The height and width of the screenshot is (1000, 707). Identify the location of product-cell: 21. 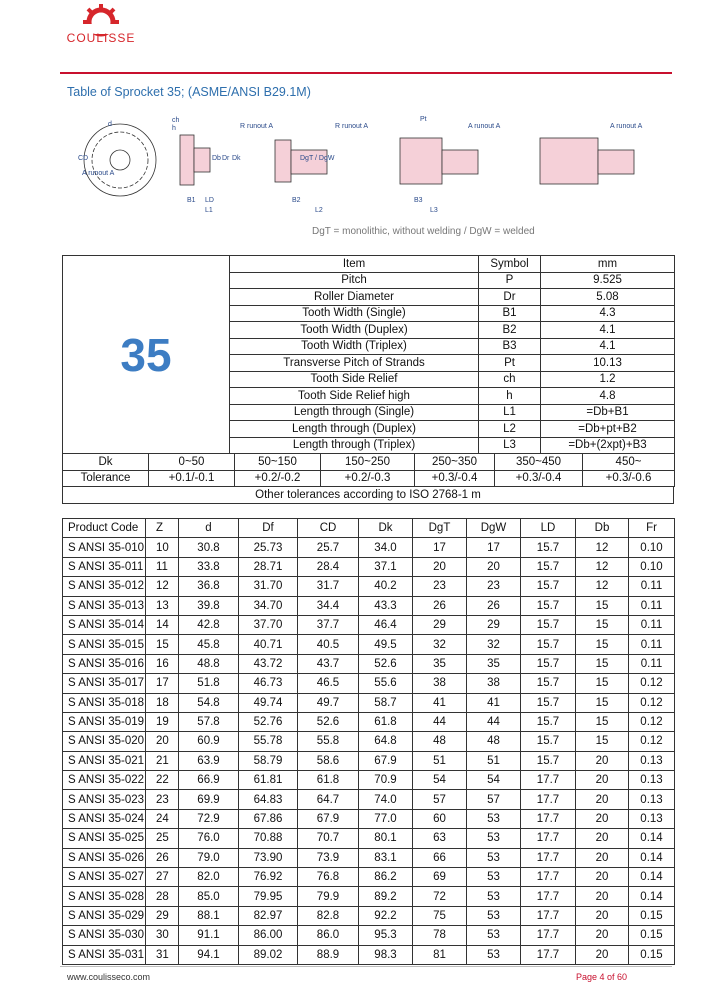
(162, 761).